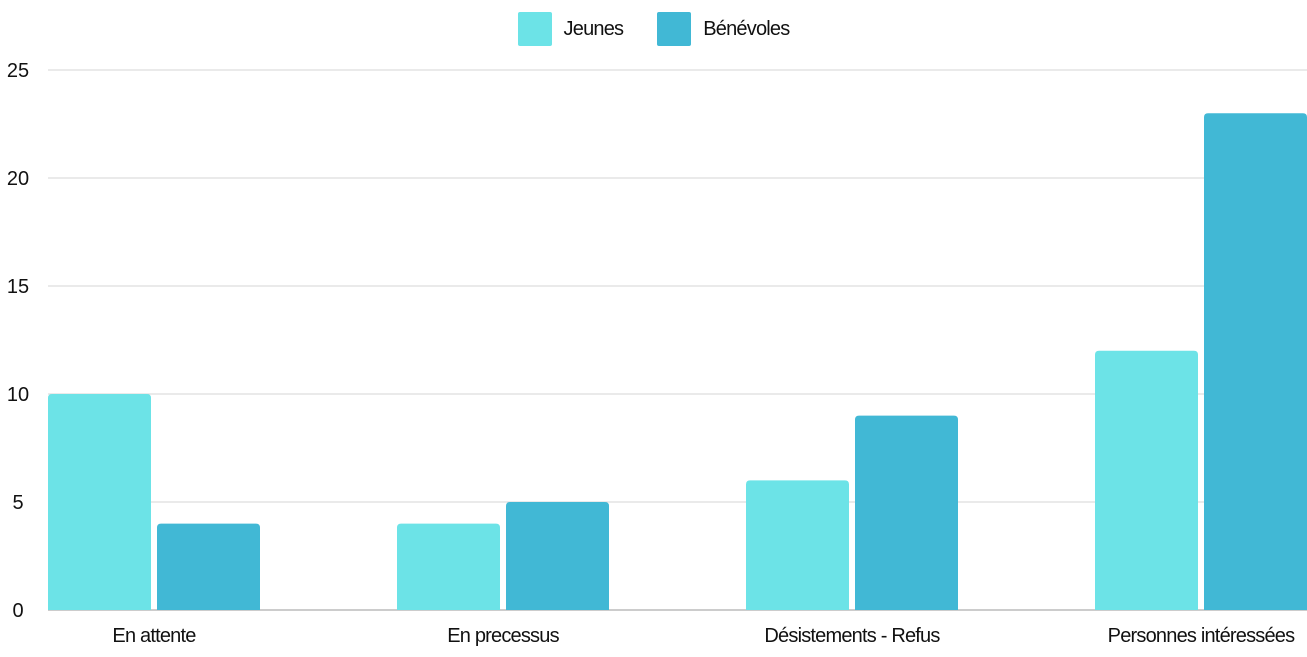 The image size is (1307, 657). What do you see at coordinates (674, 29) in the screenshot?
I see `legend-swatch-benevoles` at bounding box center [674, 29].